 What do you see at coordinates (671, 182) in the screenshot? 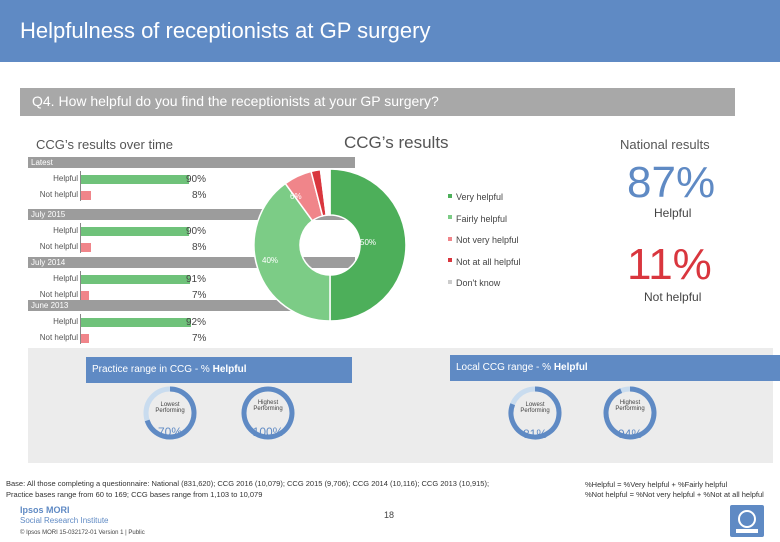
I see `national-helpful-value: 87%` at bounding box center [671, 182].